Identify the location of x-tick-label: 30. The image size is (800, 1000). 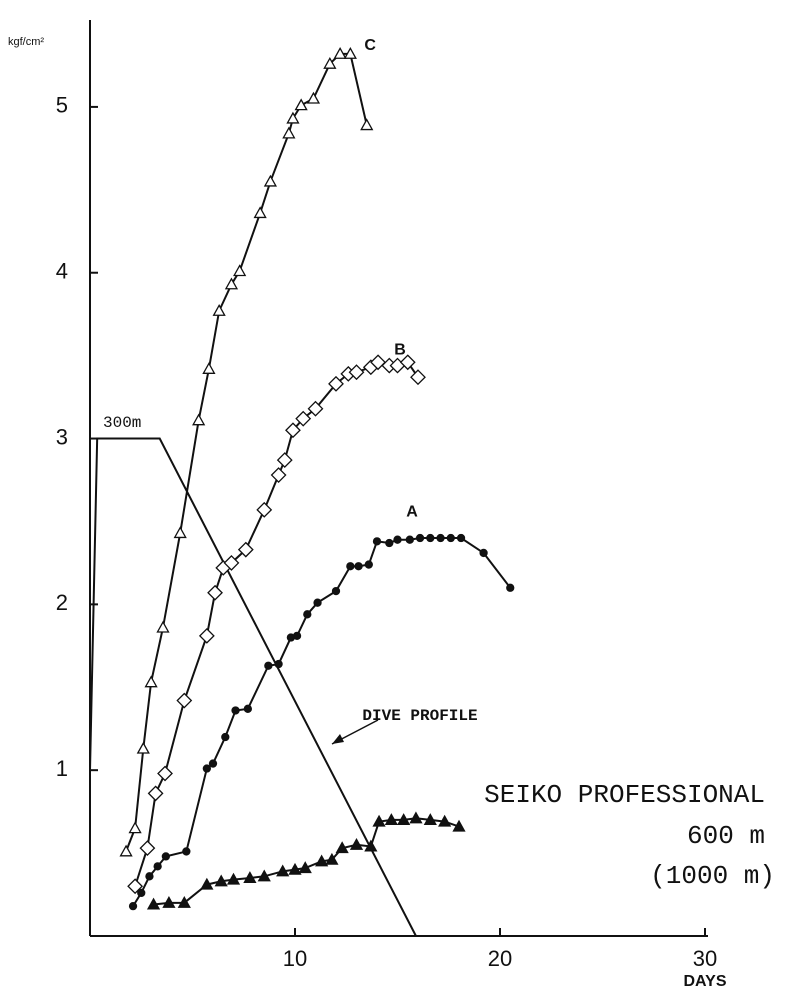
(705, 958).